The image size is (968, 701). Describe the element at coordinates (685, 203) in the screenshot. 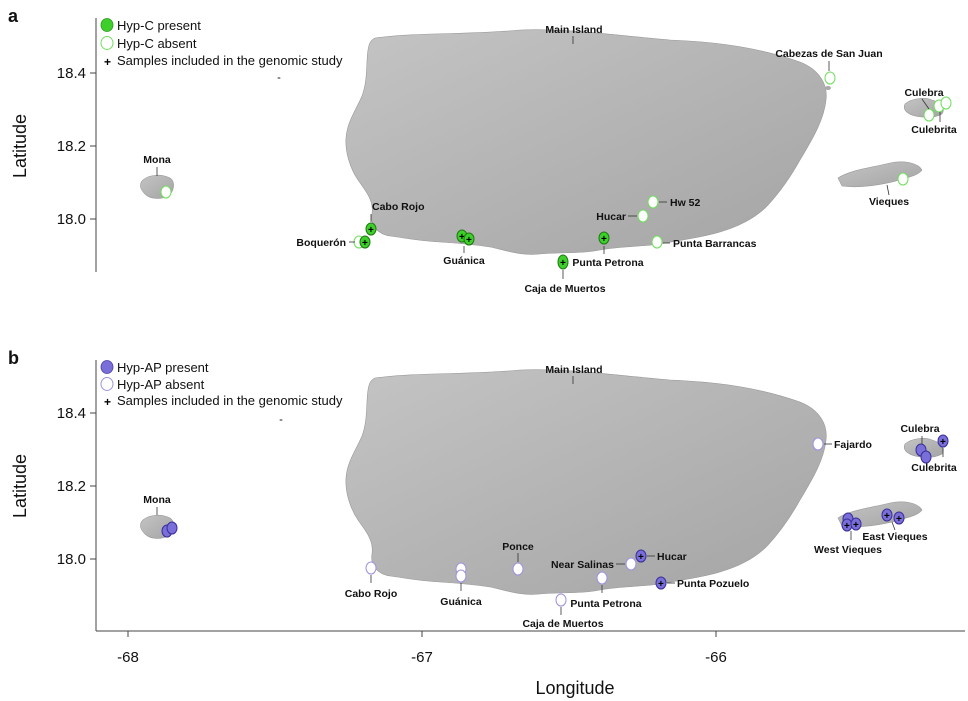

I see `label-hw52: Hw 52` at that location.